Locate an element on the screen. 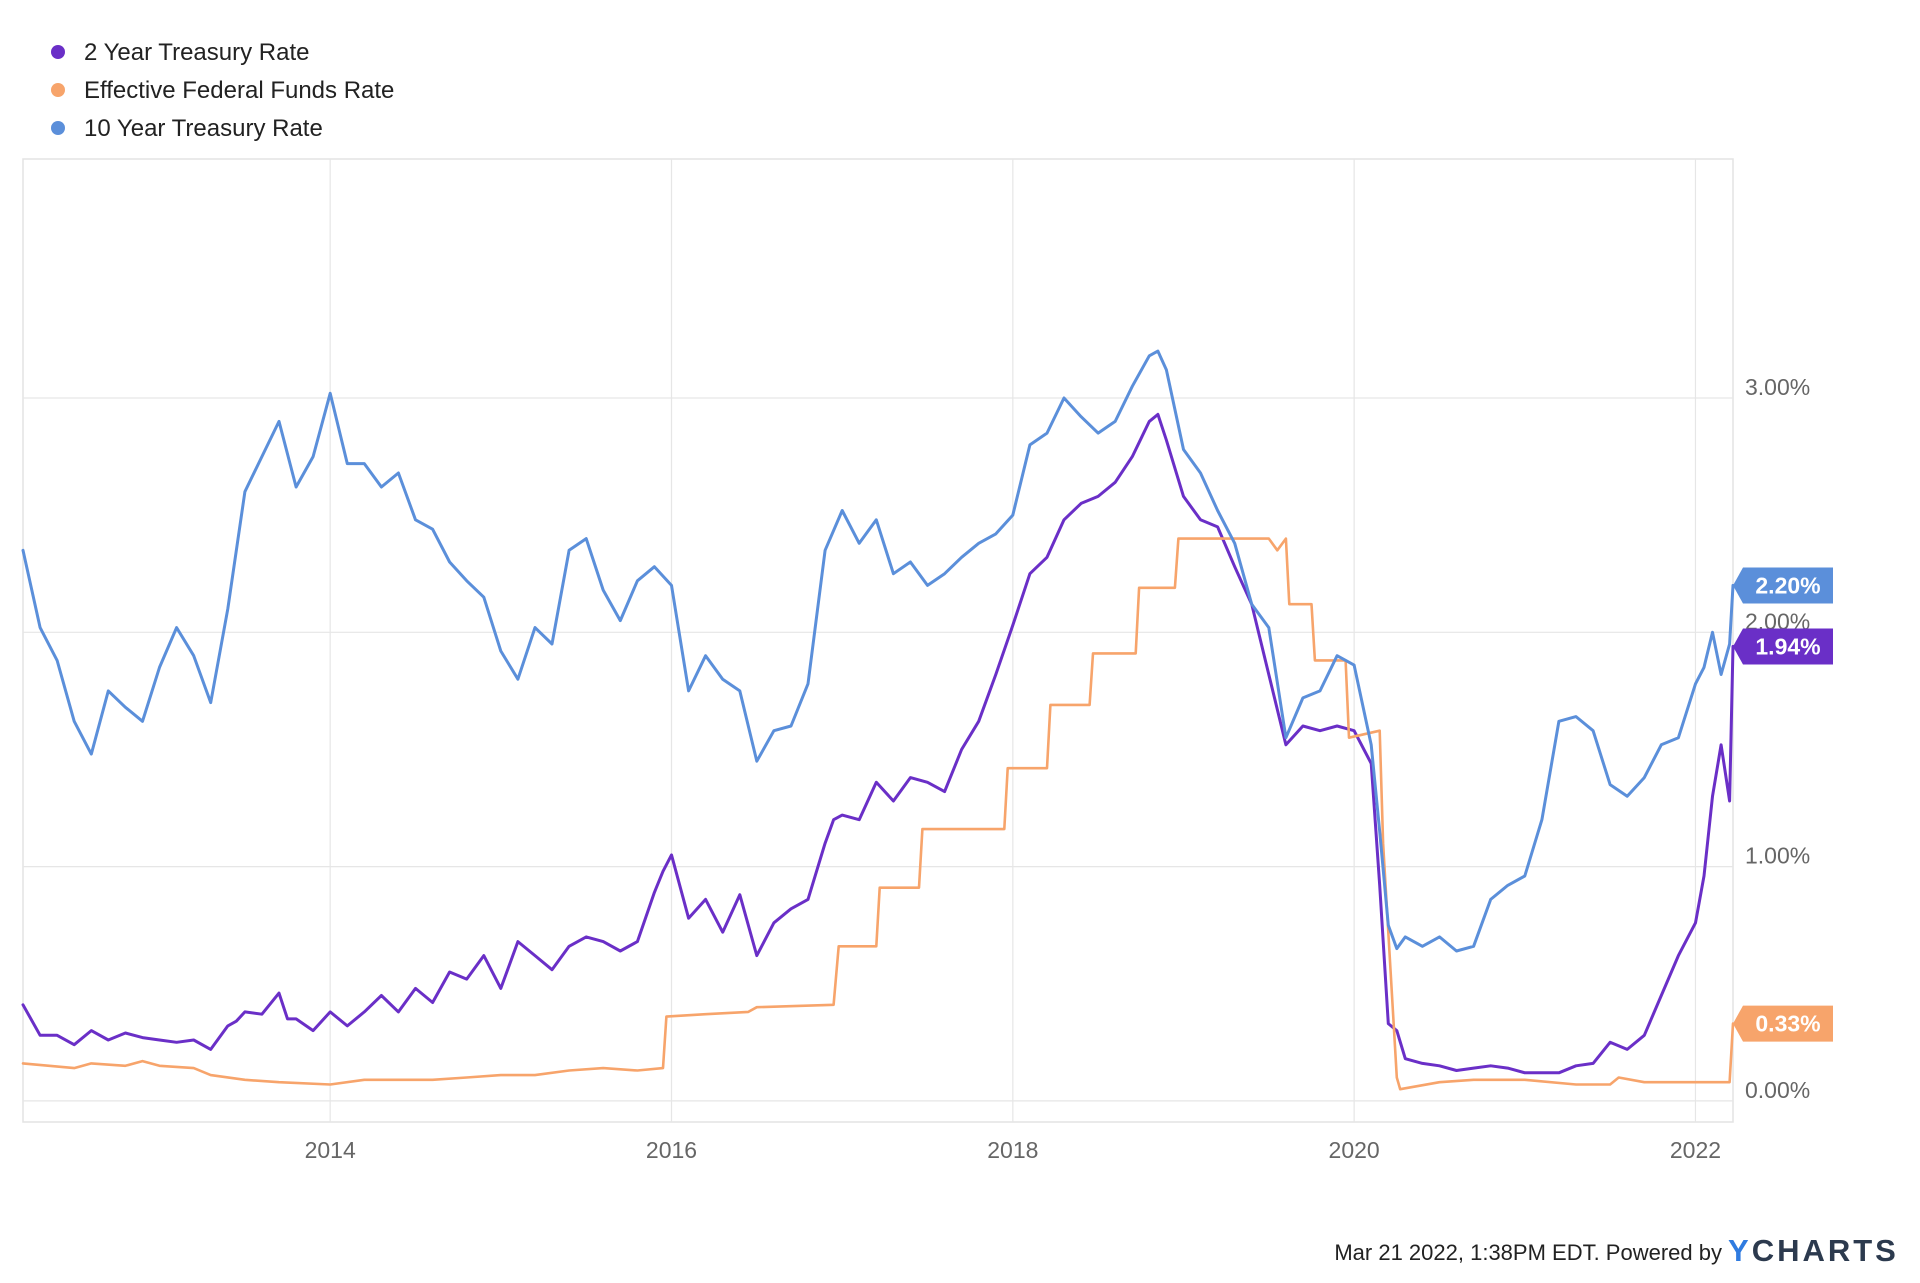 The width and height of the screenshot is (1920, 1283). x-tick-label-2: 2018 is located at coordinates (1012, 1150).